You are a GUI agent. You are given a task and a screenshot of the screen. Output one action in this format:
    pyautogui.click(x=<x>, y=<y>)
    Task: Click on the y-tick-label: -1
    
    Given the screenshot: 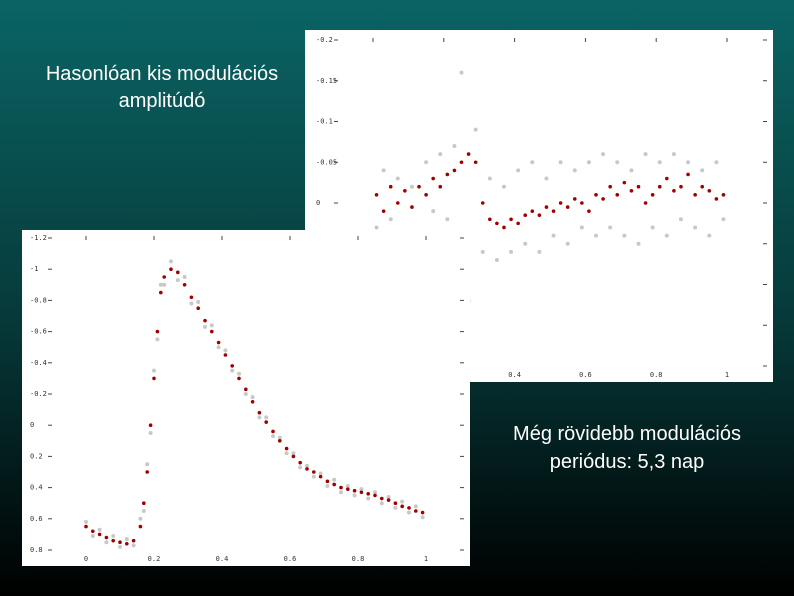 What is the action you would take?
    pyautogui.click(x=34, y=269)
    